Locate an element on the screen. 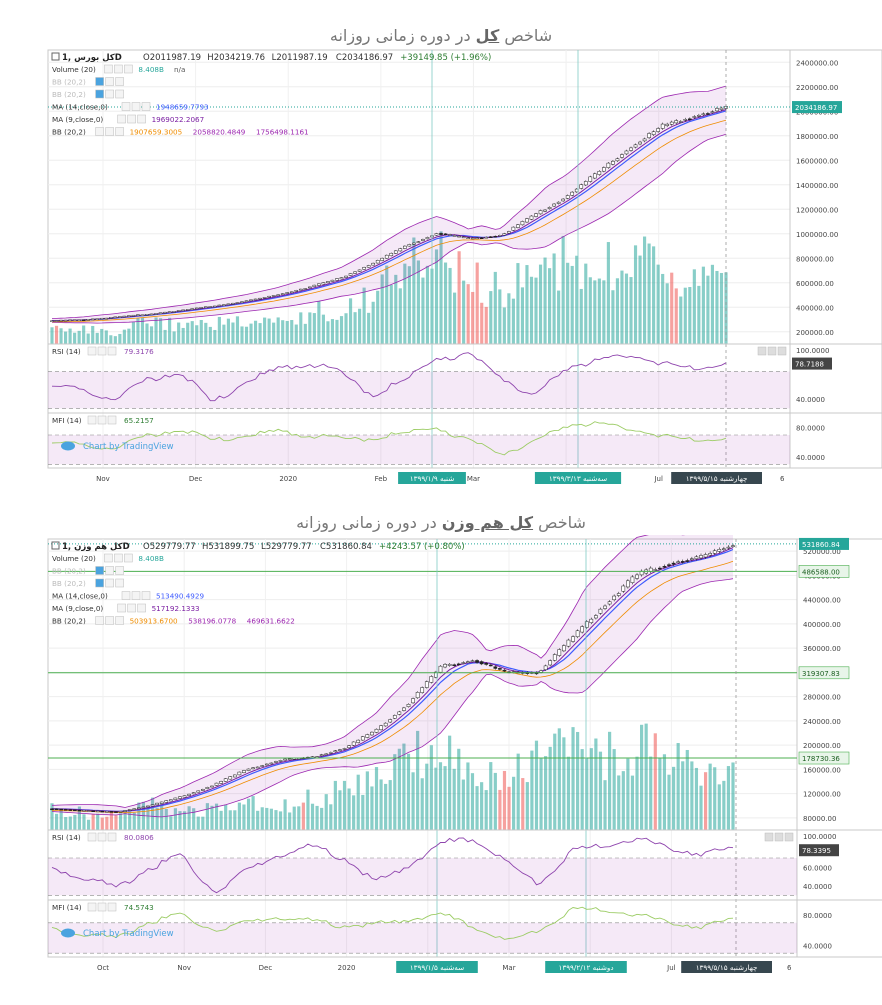 This screenshot has width=882, height=1005. watermark-text: Chart by TradingView is located at coordinates (128, 934).